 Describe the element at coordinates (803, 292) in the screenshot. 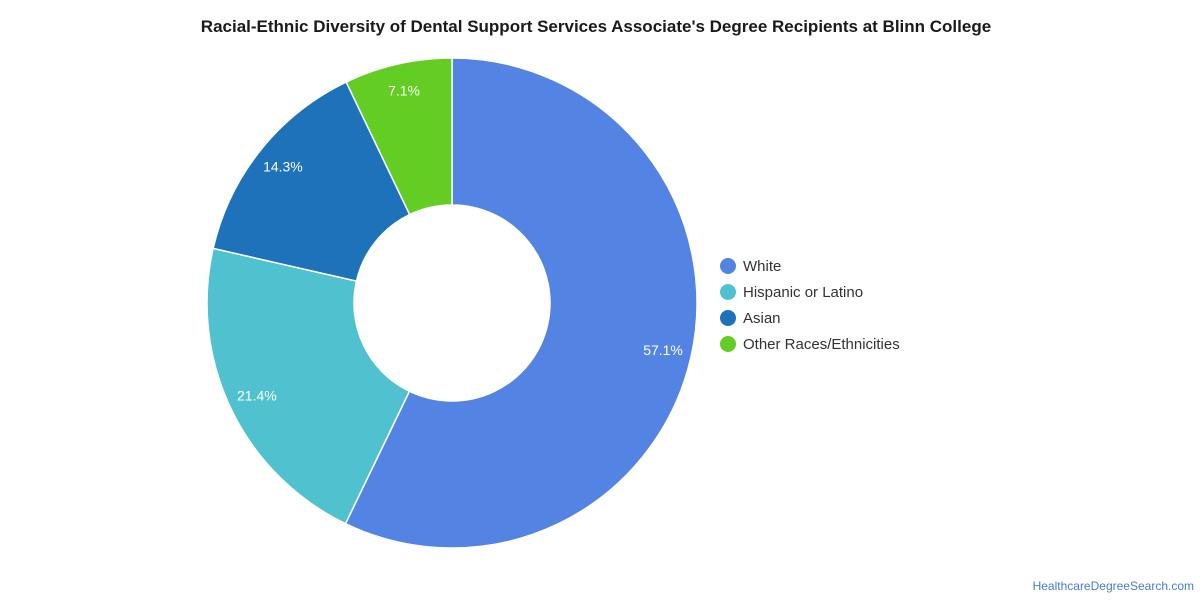

I see `legend-label: Hispanic or Latino` at that location.